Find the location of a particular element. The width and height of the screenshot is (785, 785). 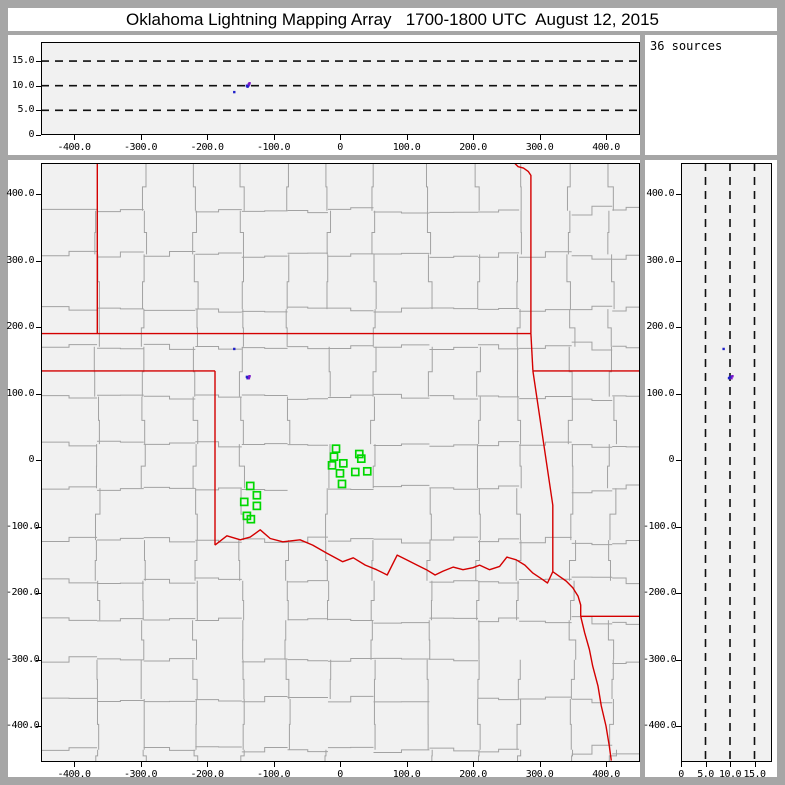

y-tick-label: 15.0 is located at coordinates (23, 61).